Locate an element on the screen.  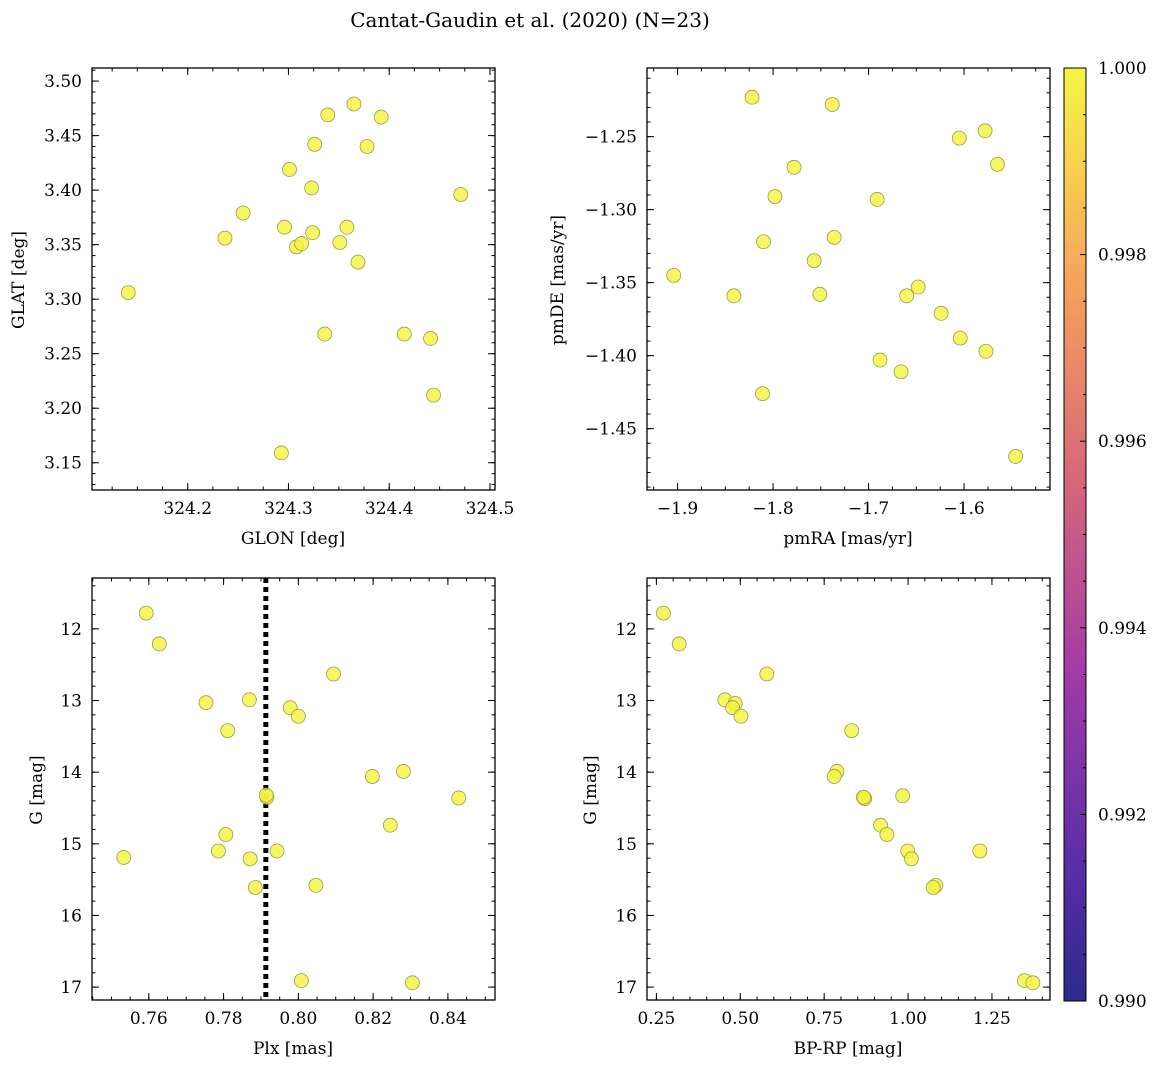
y-tick-label: −1.35 is located at coordinates (611, 284).